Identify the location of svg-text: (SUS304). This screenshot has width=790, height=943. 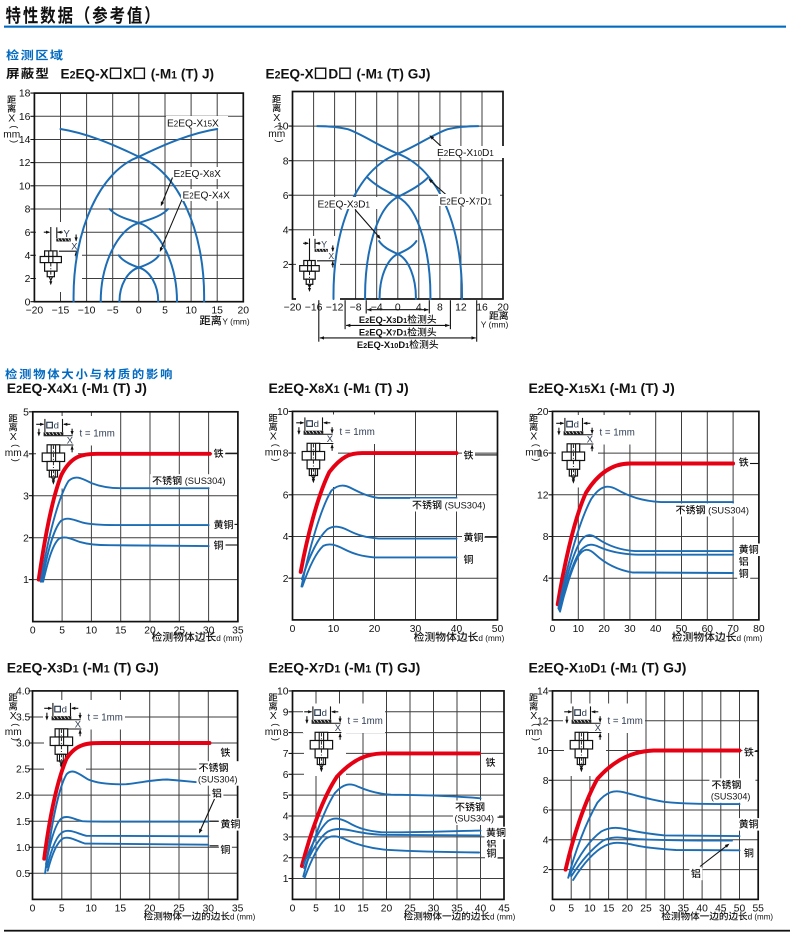
(728, 511).